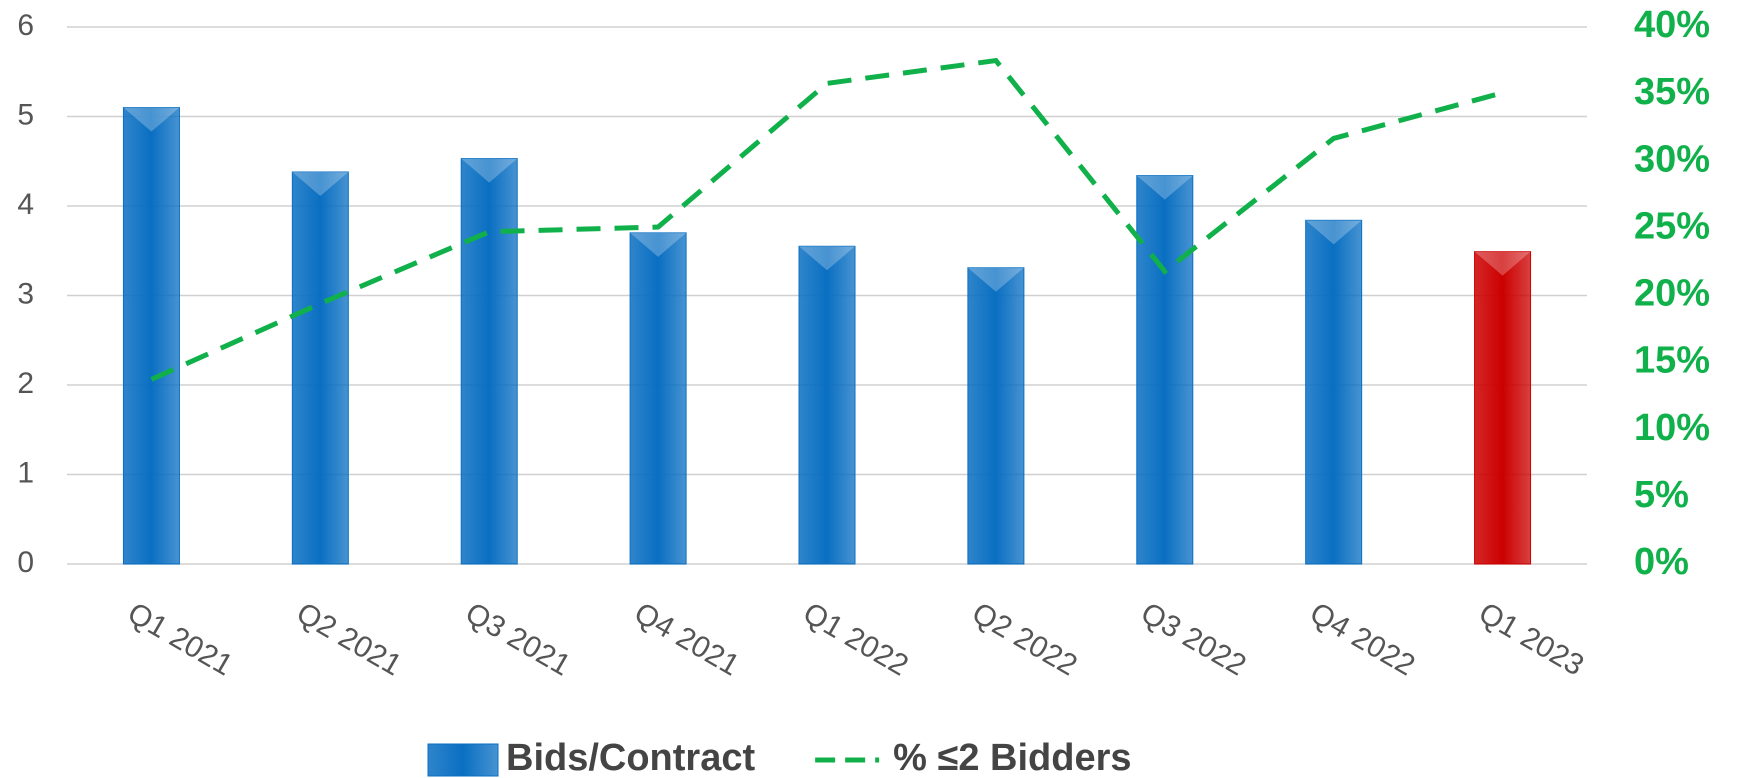 The width and height of the screenshot is (1743, 778). I want to click on y-tick-label: 2, so click(25, 383).